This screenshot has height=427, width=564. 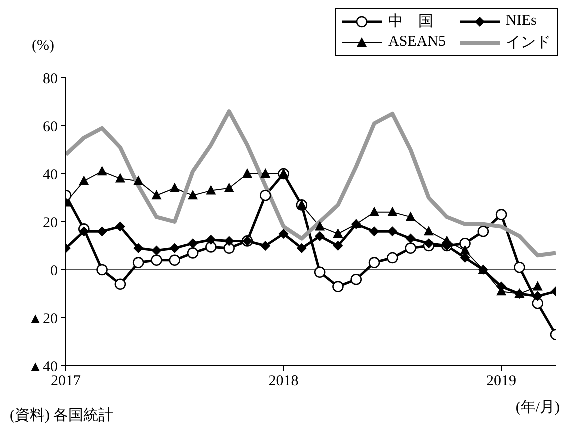 What do you see at coordinates (538, 408) in the screenshot?
I see `x-axis-title: (年/月)` at bounding box center [538, 408].